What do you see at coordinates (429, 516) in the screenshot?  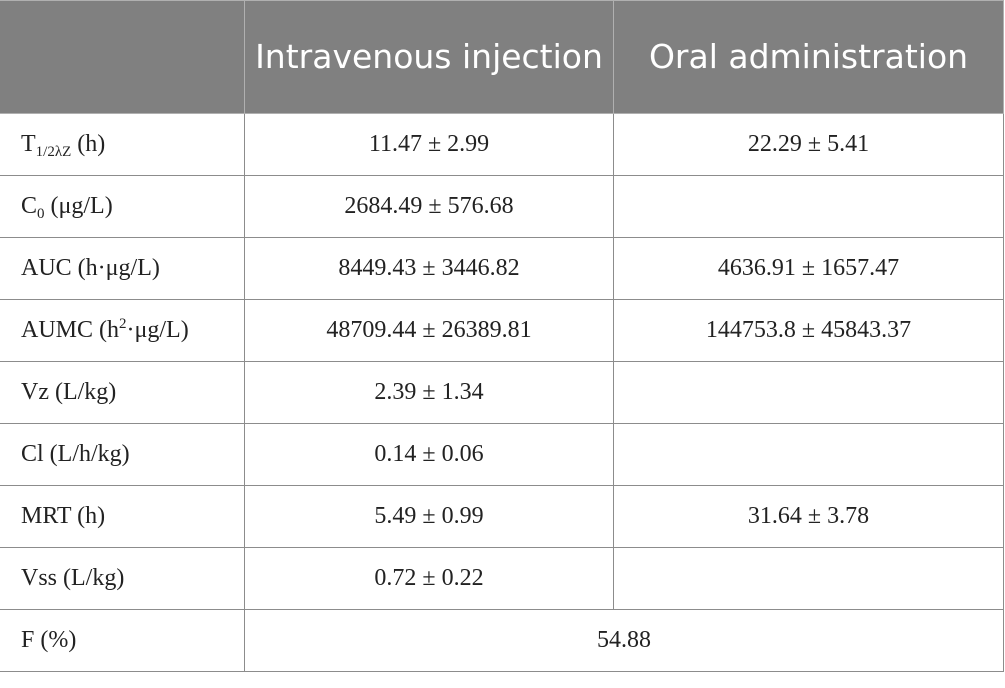 I see `cell-iv-value: 5.49 ± 0.99` at bounding box center [429, 516].